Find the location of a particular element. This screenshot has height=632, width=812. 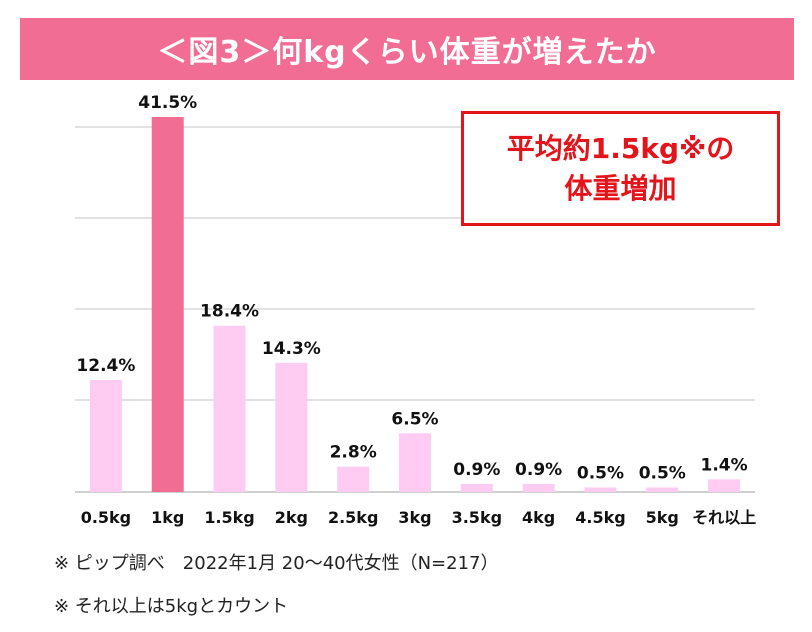

bar-3.5kg is located at coordinates (476, 487).